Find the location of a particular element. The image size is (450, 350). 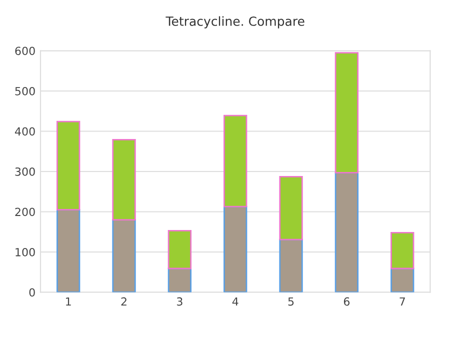

x-tick-label: 2 is located at coordinates (123, 301).